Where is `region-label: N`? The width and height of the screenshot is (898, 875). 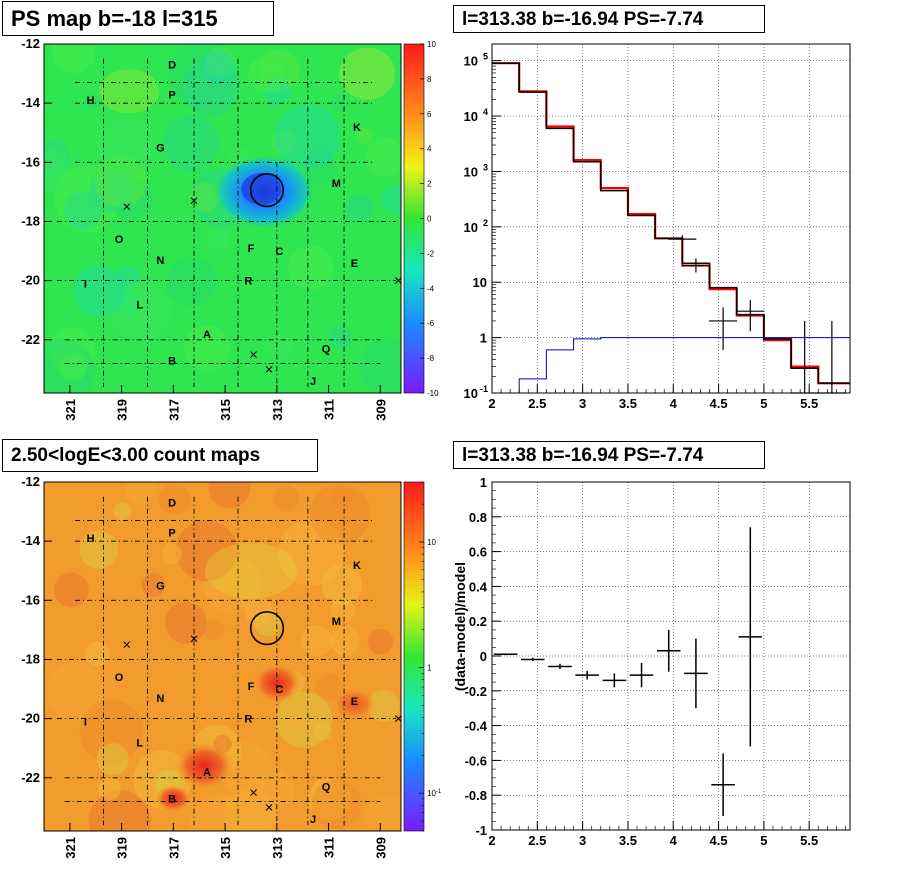 region-label: N is located at coordinates (160, 261).